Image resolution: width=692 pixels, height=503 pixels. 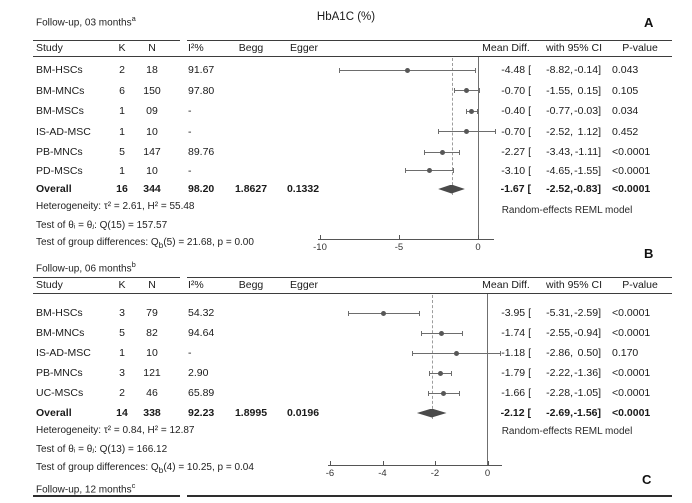 I want to click on k-cell: 16, so click(x=122, y=189).